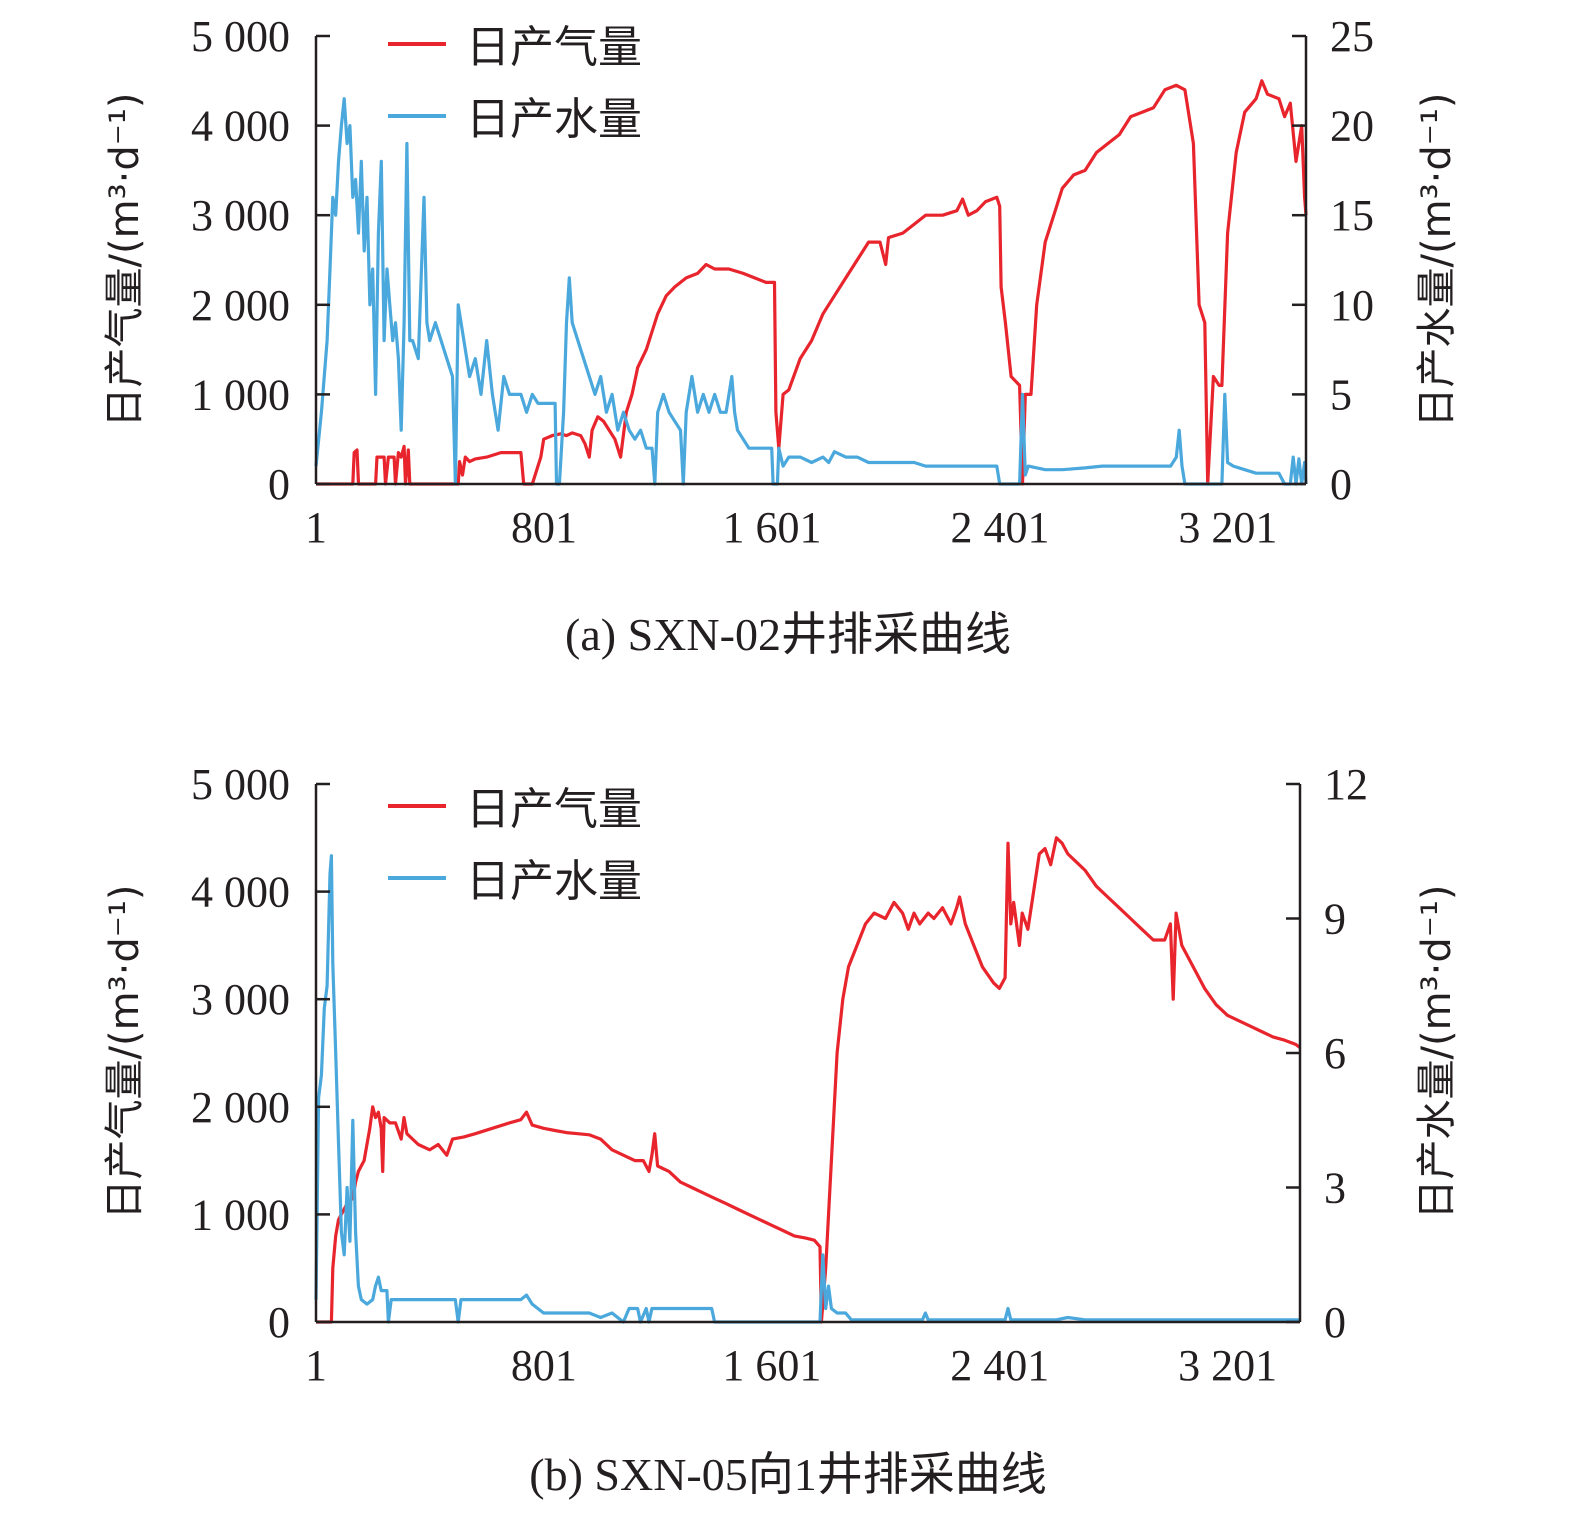 Image resolution: width=1575 pixels, height=1516 pixels. Describe the element at coordinates (1346, 784) in the screenshot. I see `y-right-tick-label: 12` at that location.